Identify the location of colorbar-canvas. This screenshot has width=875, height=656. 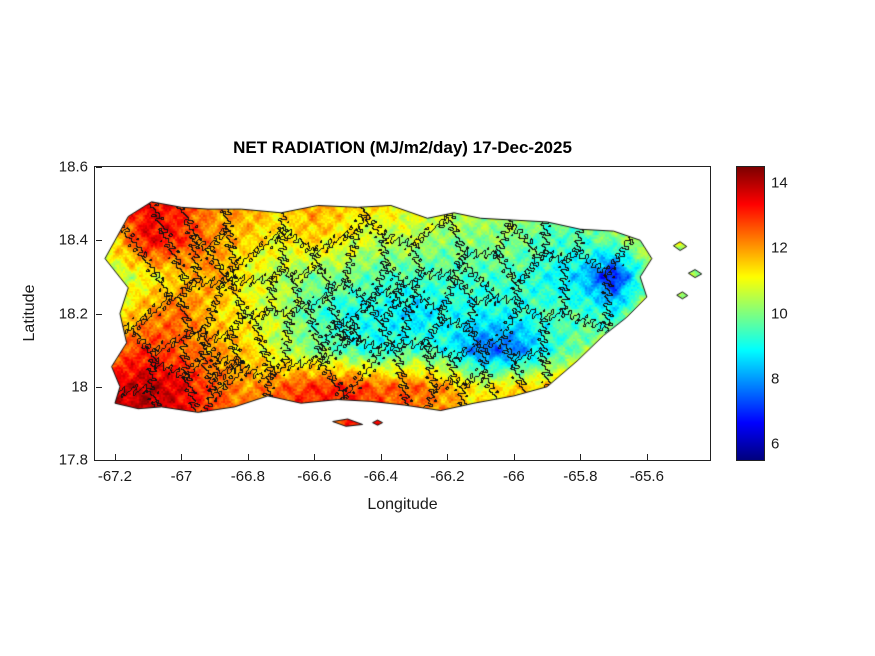
(750, 313).